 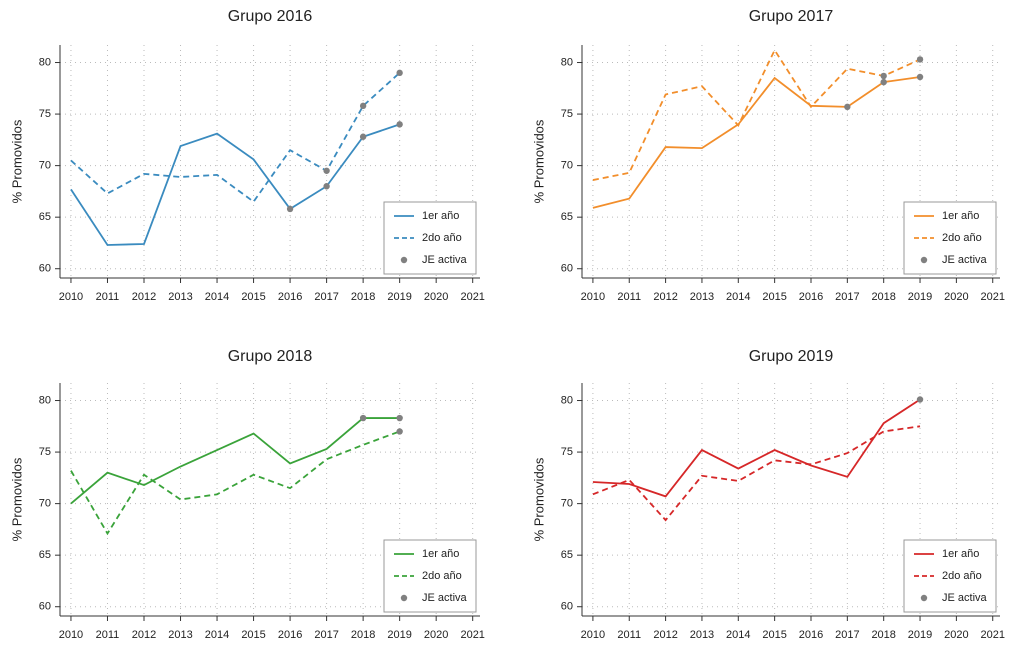 What do you see at coordinates (791, 16) in the screenshot?
I see `chart-title: Grupo 2017` at bounding box center [791, 16].